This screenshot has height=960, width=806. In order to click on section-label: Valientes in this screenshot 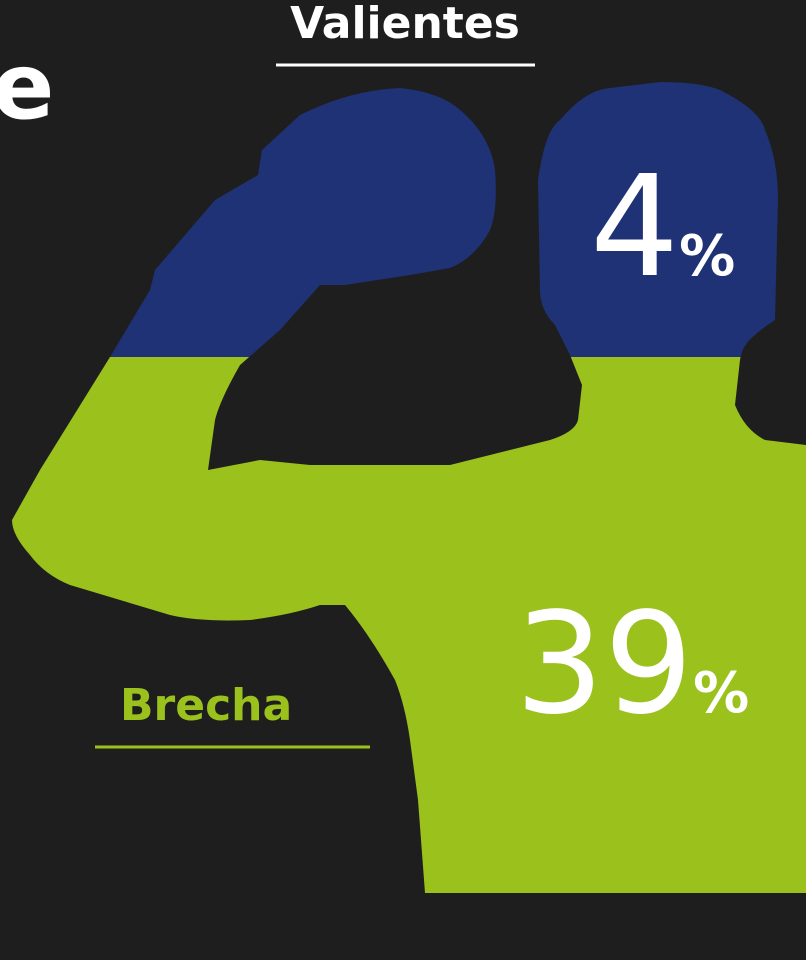, I will do `click(405, 24)`.